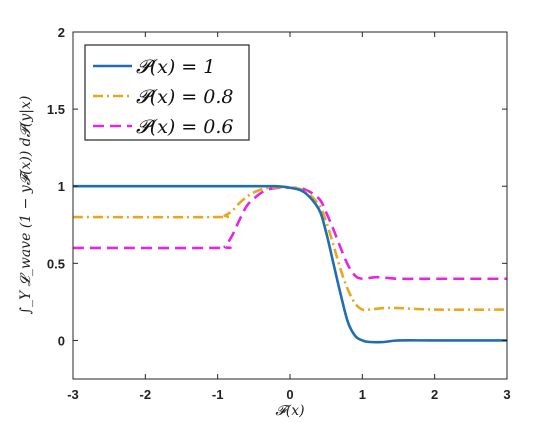 This screenshot has height=423, width=560. What do you see at coordinates (506, 394) in the screenshot?
I see `x-tick-label: 3` at bounding box center [506, 394].